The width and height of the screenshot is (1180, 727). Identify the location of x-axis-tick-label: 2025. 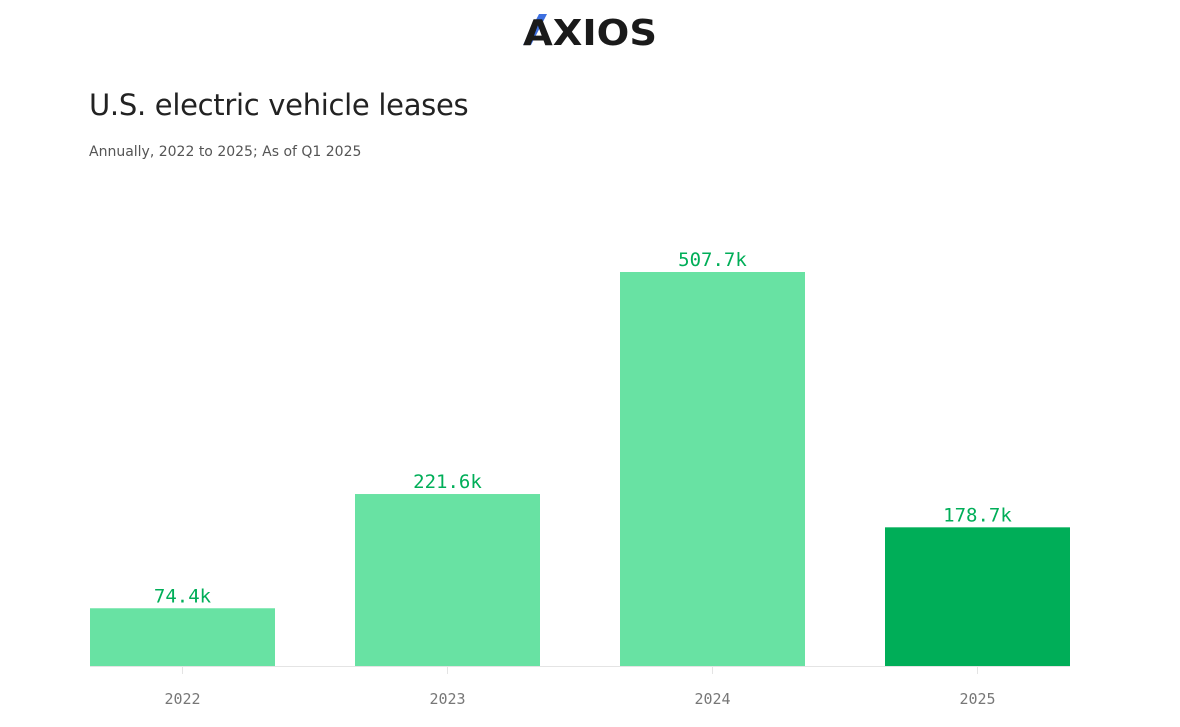
(977, 699).